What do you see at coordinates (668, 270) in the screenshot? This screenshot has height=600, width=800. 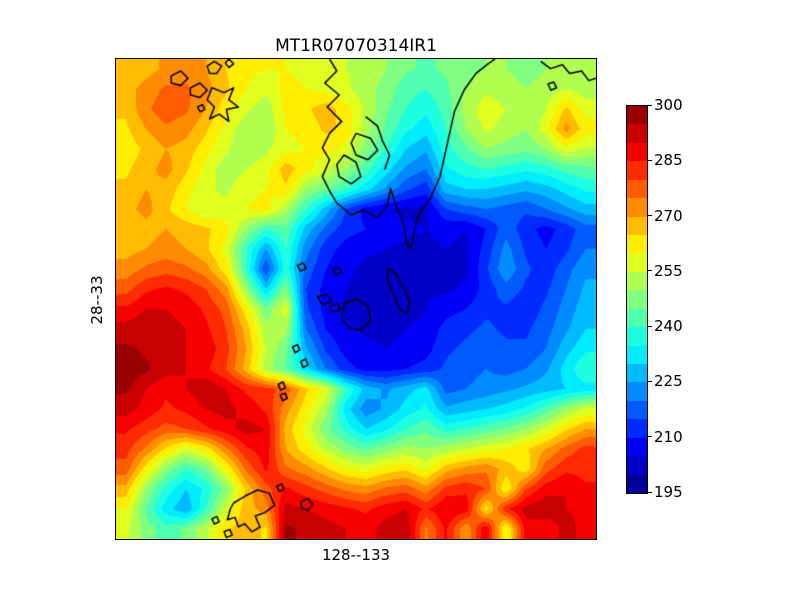 I see `colorbar-tick-label: 255` at bounding box center [668, 270].